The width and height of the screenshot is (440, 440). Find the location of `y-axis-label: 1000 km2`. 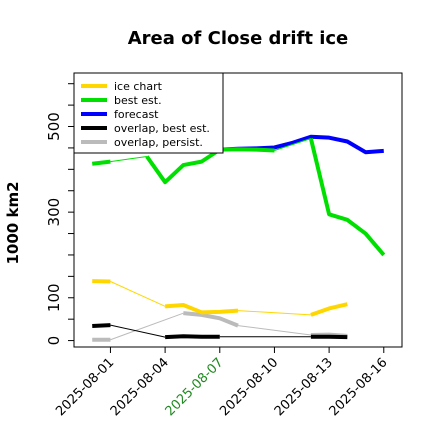

y-axis-label: 1000 km2 is located at coordinates (13, 222).